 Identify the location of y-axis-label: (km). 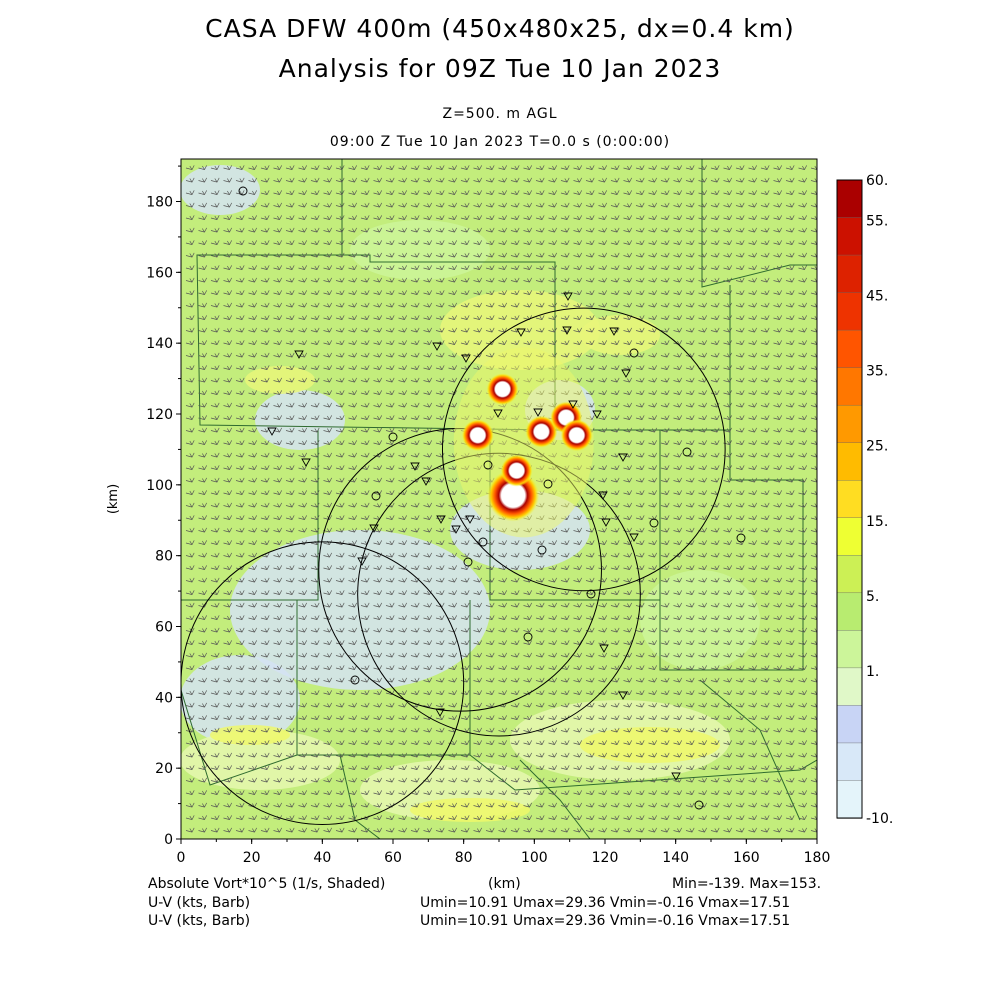
(113, 499).